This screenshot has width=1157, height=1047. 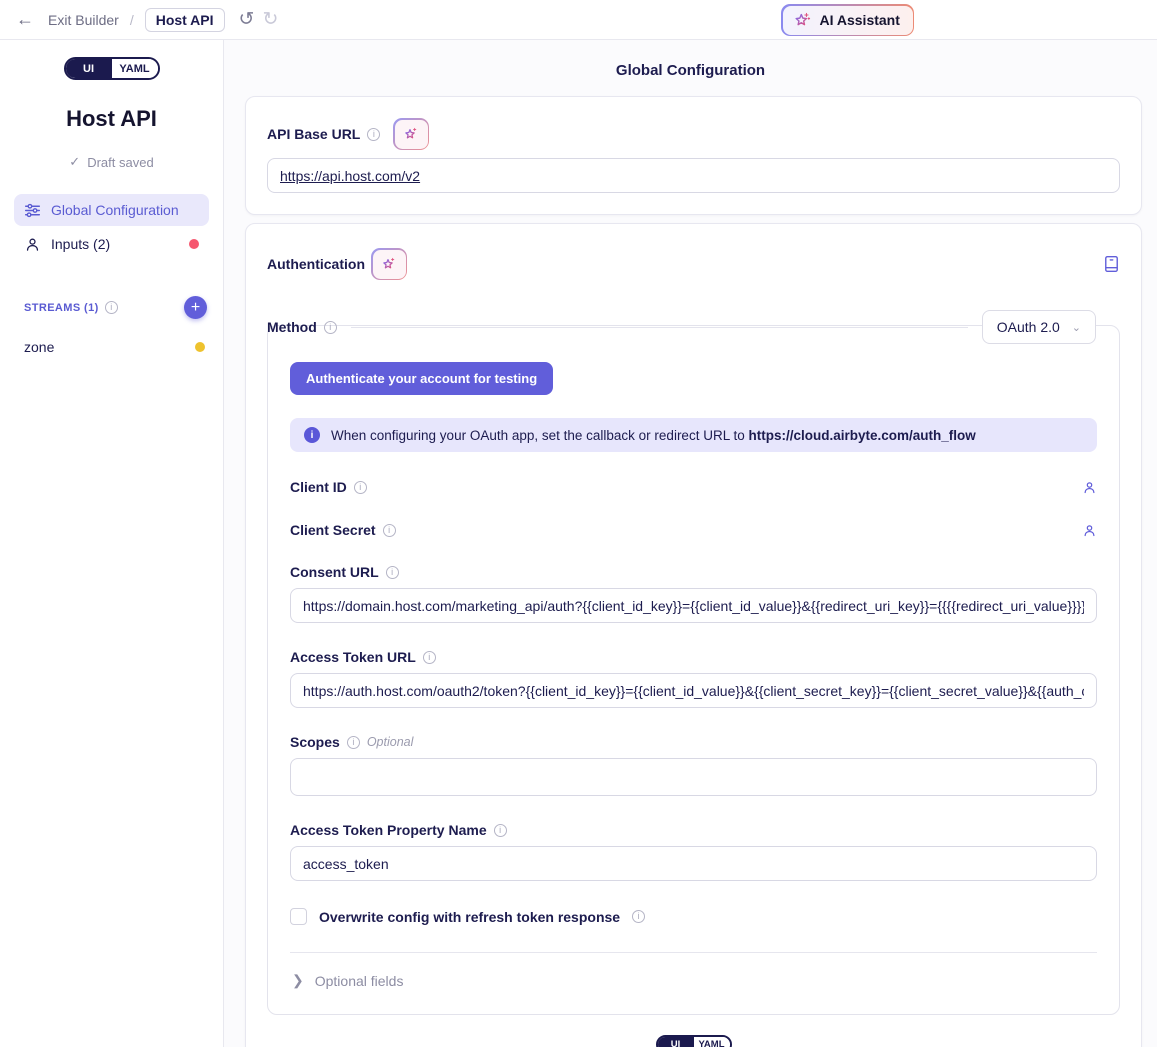 I want to click on optional-fields-expander: ❯ Optional fields, so click(x=693, y=983).